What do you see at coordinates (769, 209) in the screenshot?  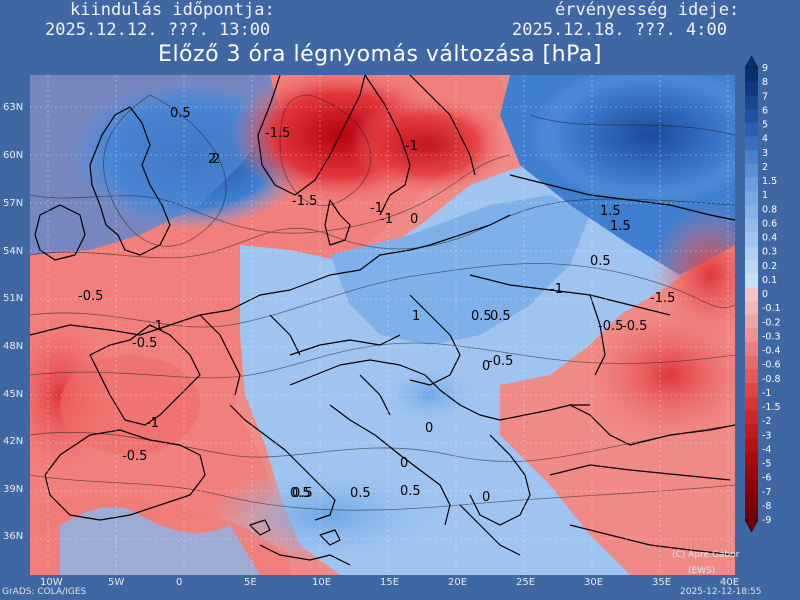 I see `legend-label: 0.8` at bounding box center [769, 209].